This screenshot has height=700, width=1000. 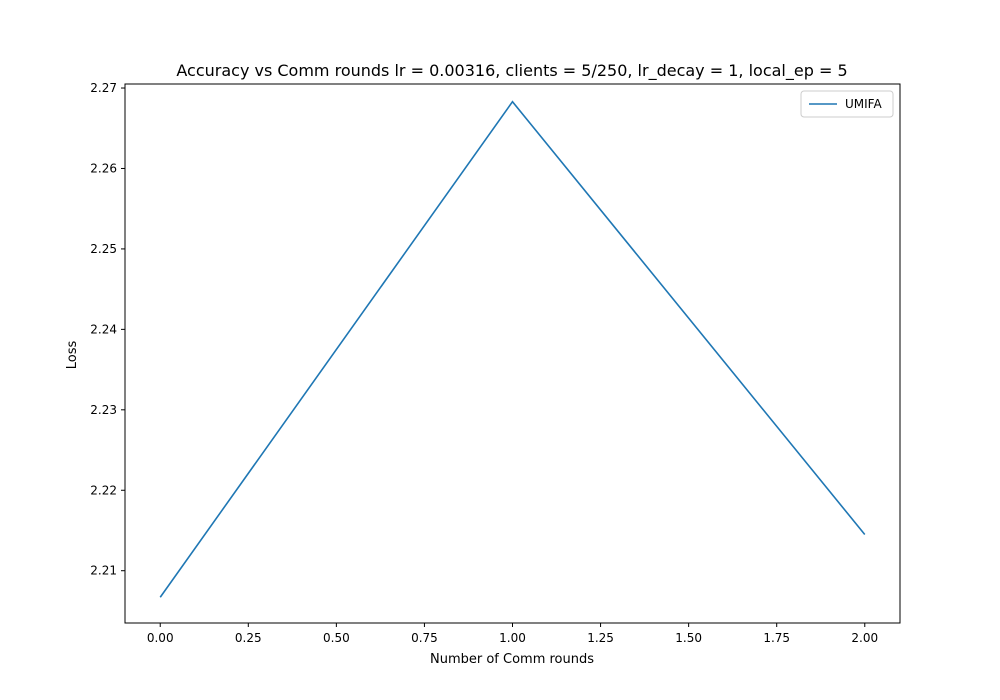 What do you see at coordinates (160, 638) in the screenshot?
I see `x-tick-label: 0.00` at bounding box center [160, 638].